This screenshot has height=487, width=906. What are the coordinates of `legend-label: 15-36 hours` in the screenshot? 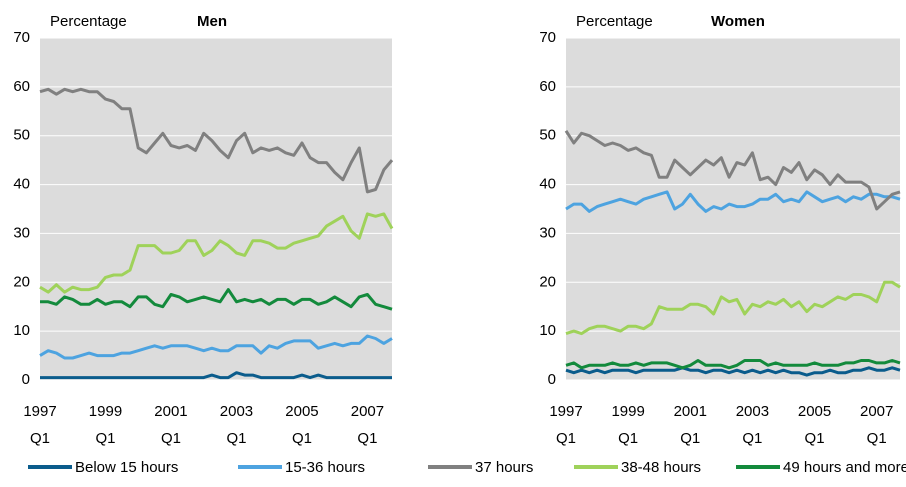 It's located at (325, 467).